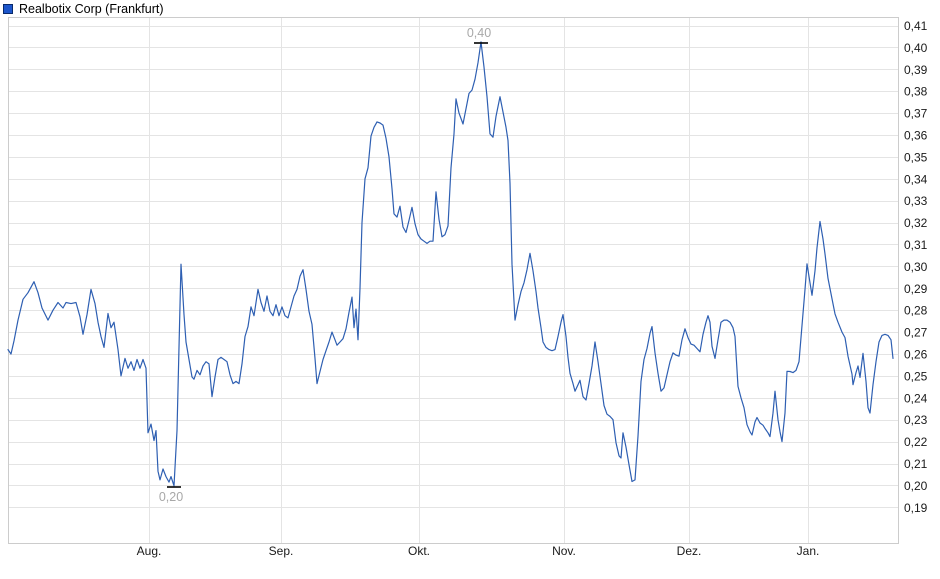 This screenshot has height=579, width=940. I want to click on y-axis-label: 0,30, so click(916, 267).